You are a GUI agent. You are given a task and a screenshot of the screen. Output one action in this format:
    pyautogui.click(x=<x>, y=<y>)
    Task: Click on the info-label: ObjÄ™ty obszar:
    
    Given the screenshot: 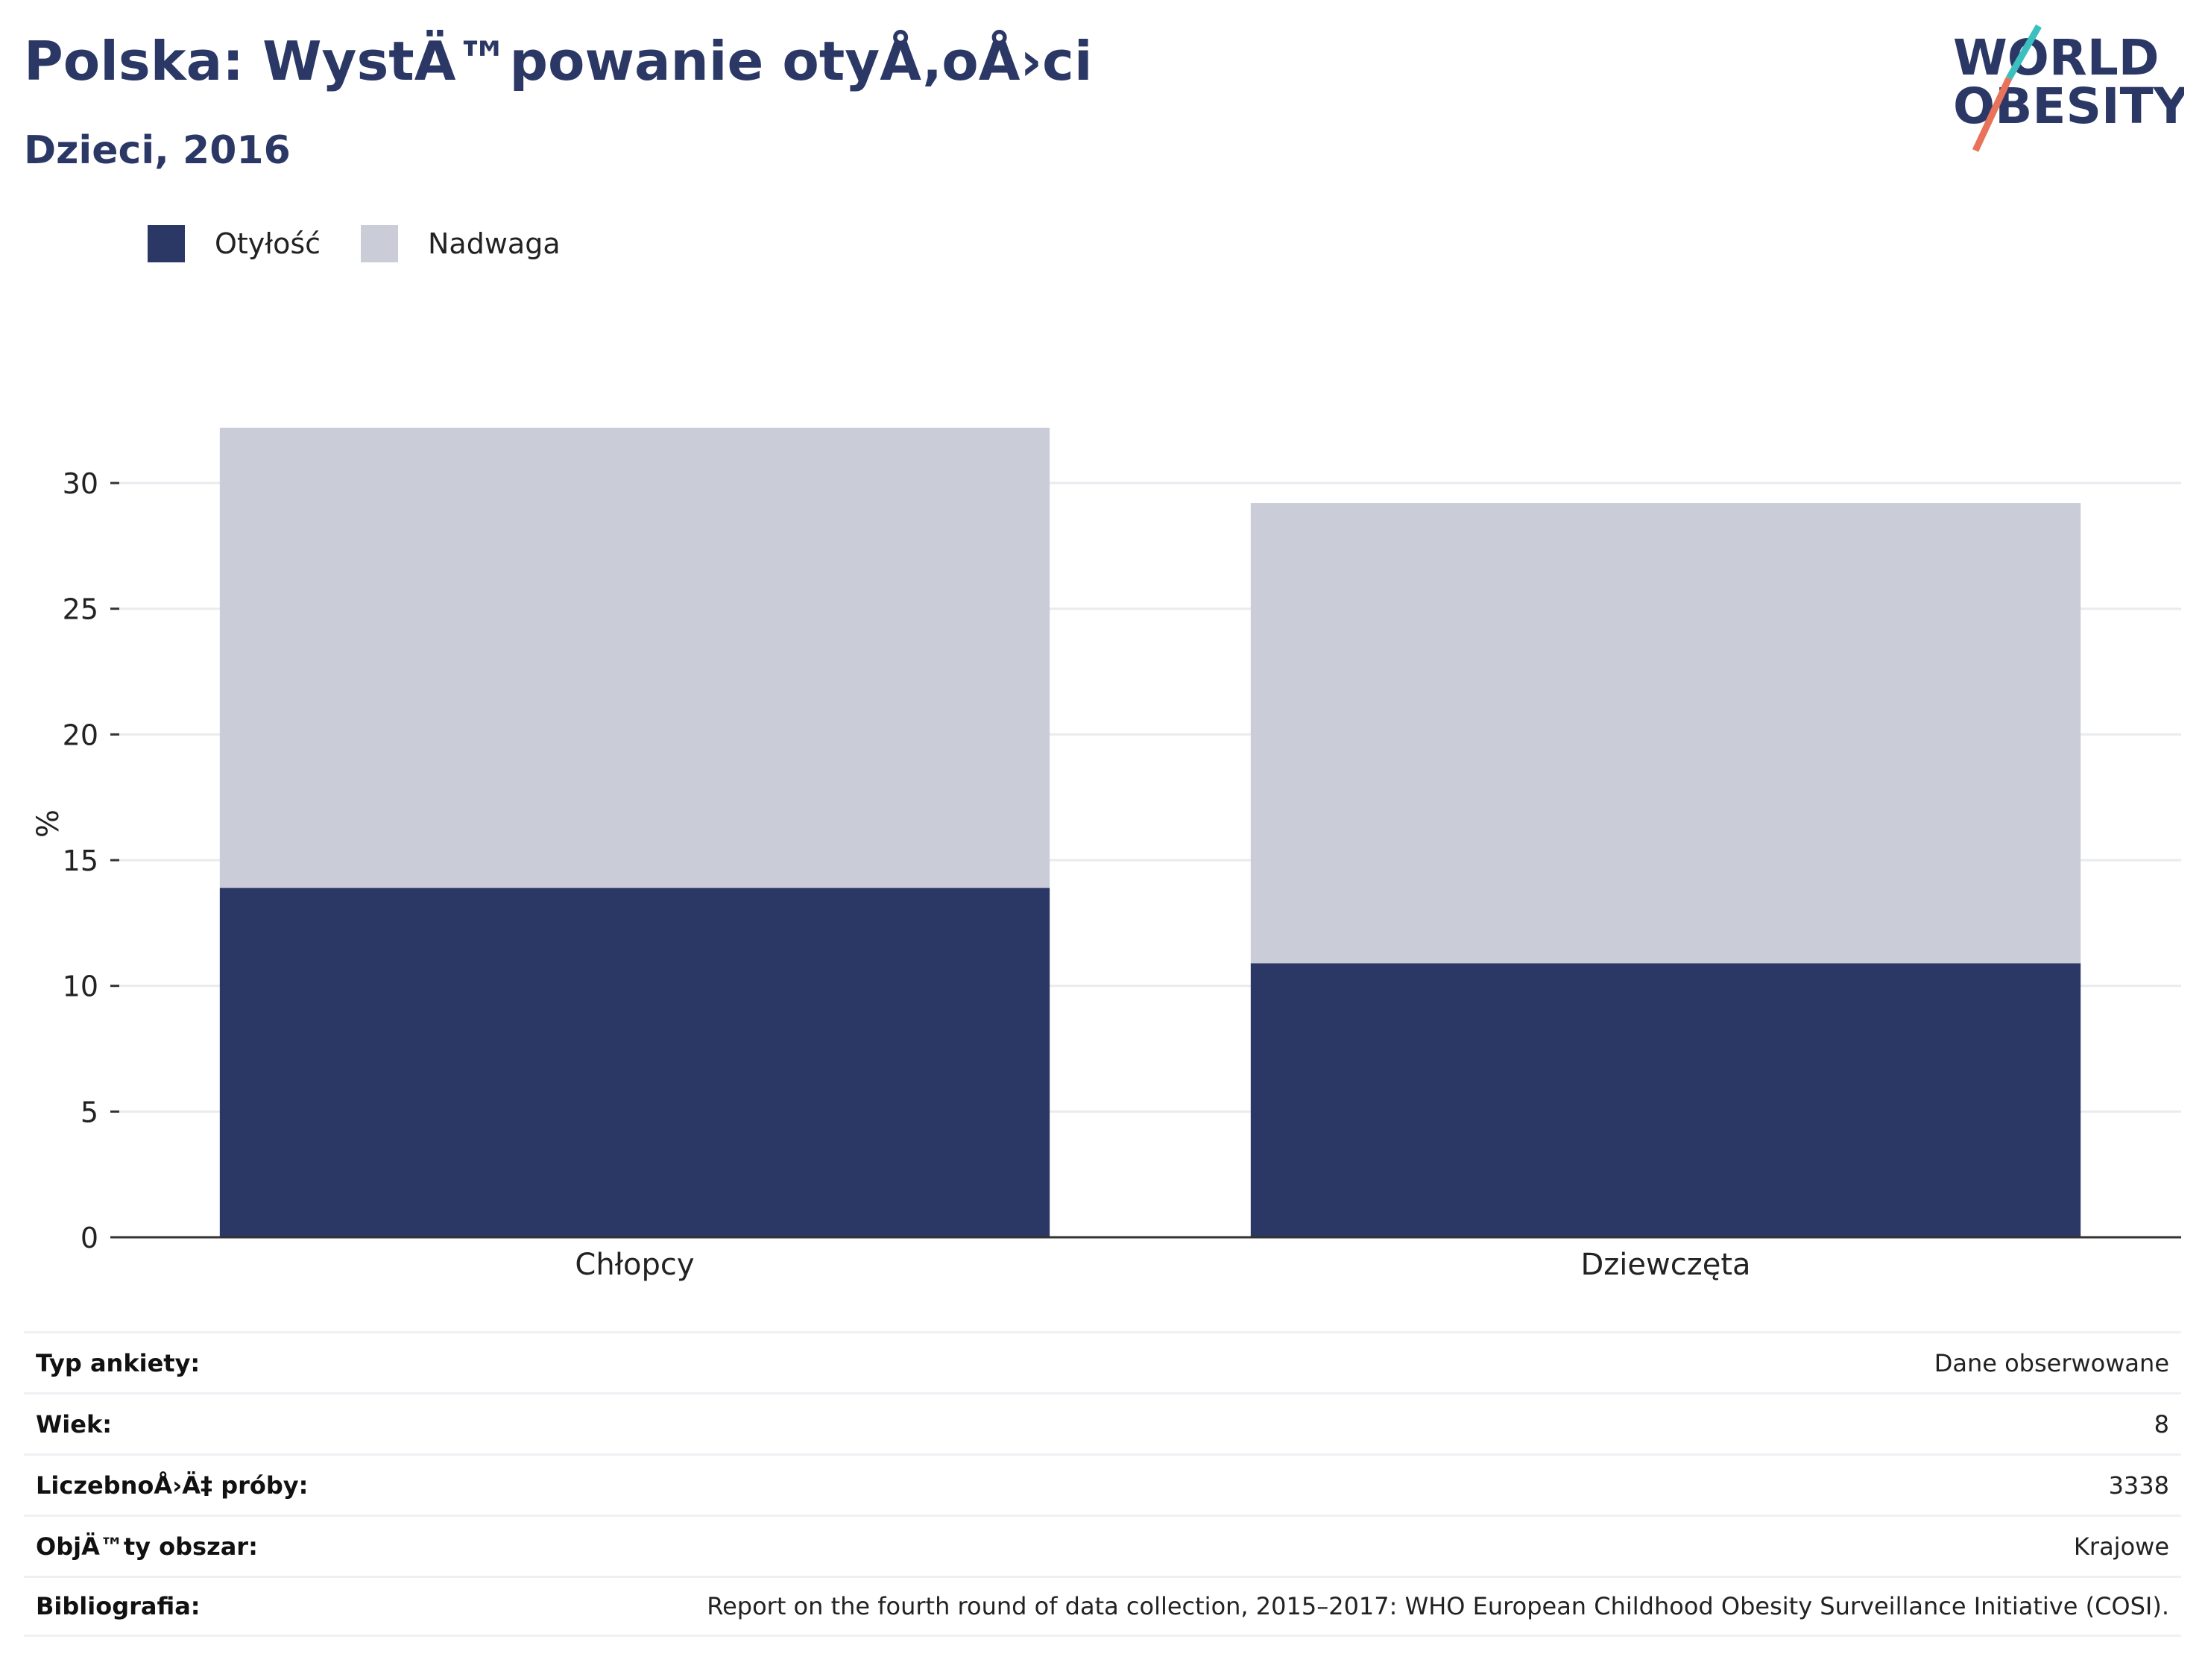 What is the action you would take?
    pyautogui.click(x=147, y=1546)
    